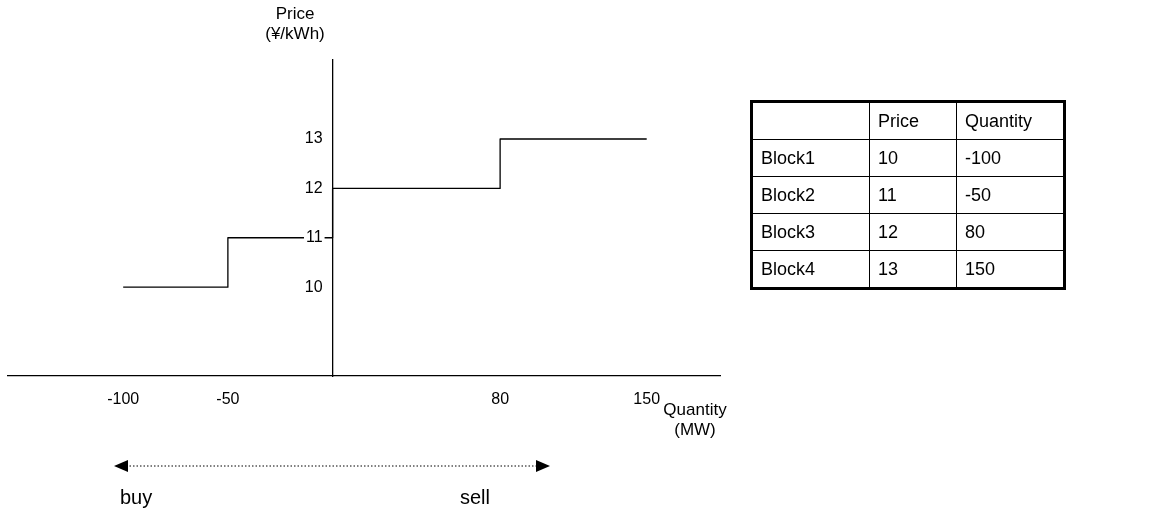 The image size is (1171, 516). I want to click on x-tick-label: 150, so click(647, 399).